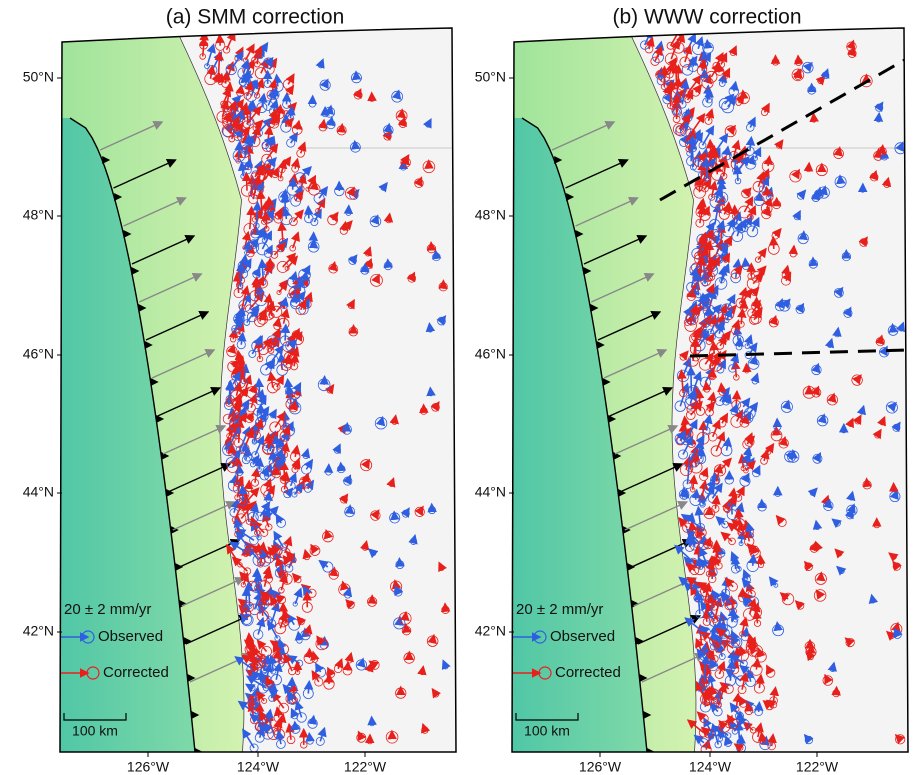 Image resolution: width=922 pixels, height=775 pixels. What do you see at coordinates (580, 435) in the screenshot?
I see `ocean` at bounding box center [580, 435].